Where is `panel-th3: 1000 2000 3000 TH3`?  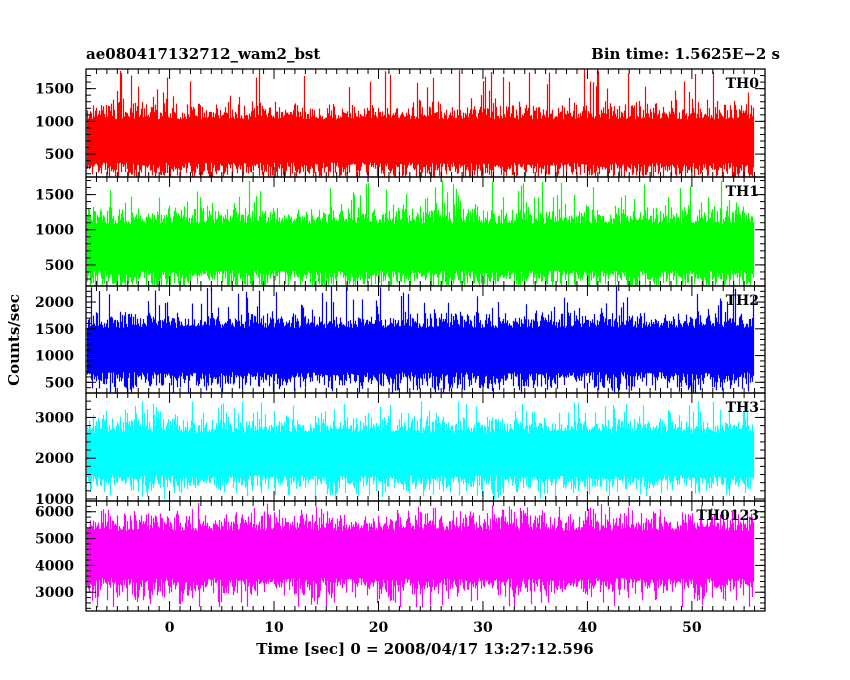
panel-th3: 1000 2000 3000 TH3 is located at coordinates (400, 450).